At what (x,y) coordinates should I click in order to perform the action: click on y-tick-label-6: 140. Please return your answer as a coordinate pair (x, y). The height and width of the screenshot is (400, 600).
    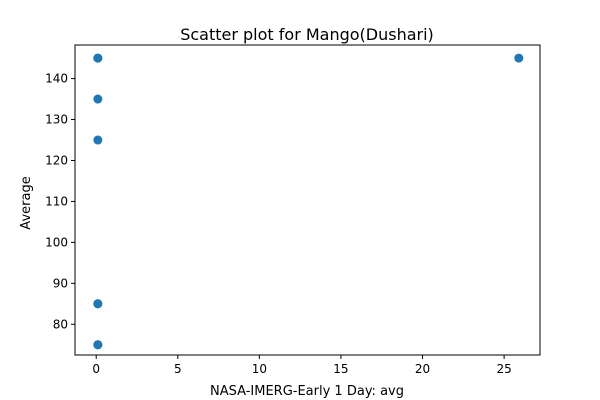
    Looking at the image, I should click on (56, 79).